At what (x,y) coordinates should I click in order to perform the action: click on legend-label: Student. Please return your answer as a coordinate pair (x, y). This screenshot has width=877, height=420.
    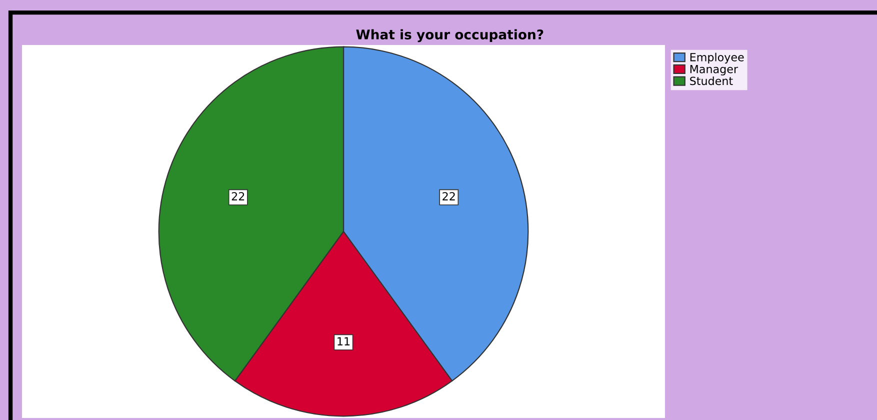
    Looking at the image, I should click on (711, 81).